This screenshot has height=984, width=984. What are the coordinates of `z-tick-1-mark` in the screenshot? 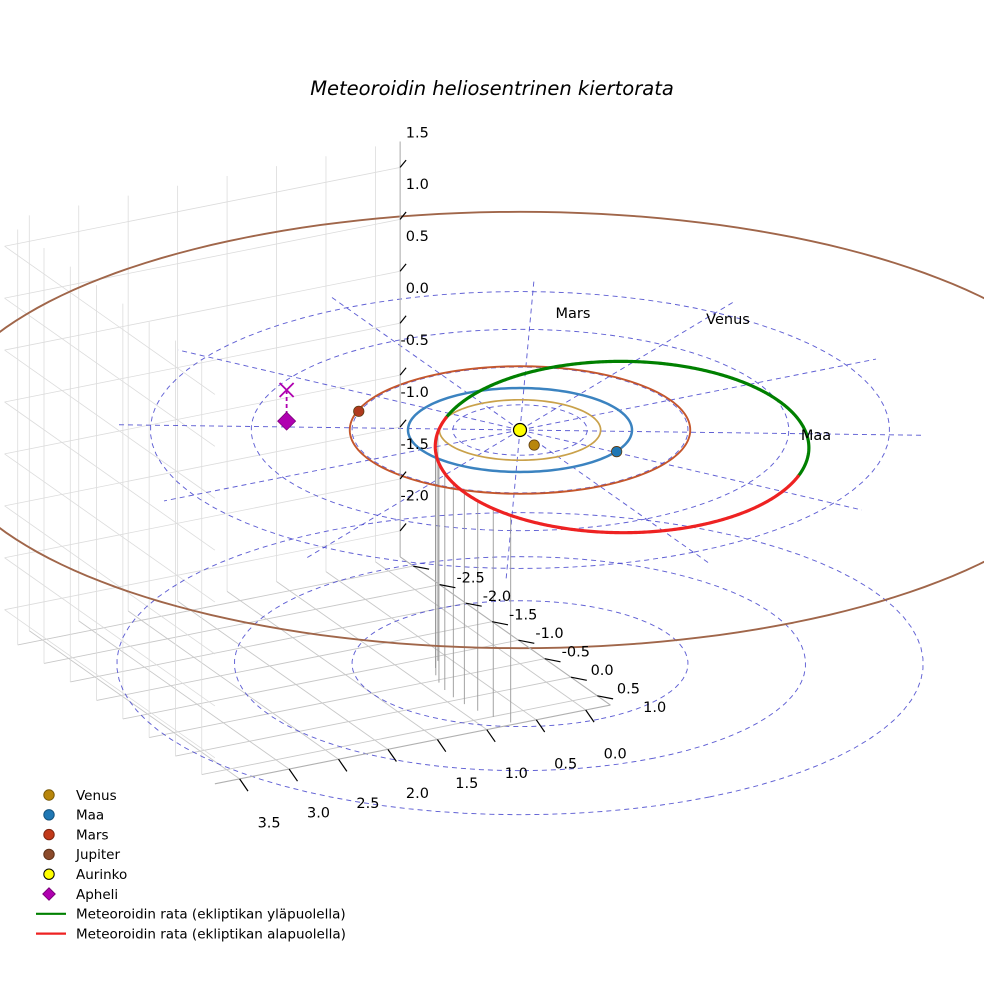 It's located at (403, 215).